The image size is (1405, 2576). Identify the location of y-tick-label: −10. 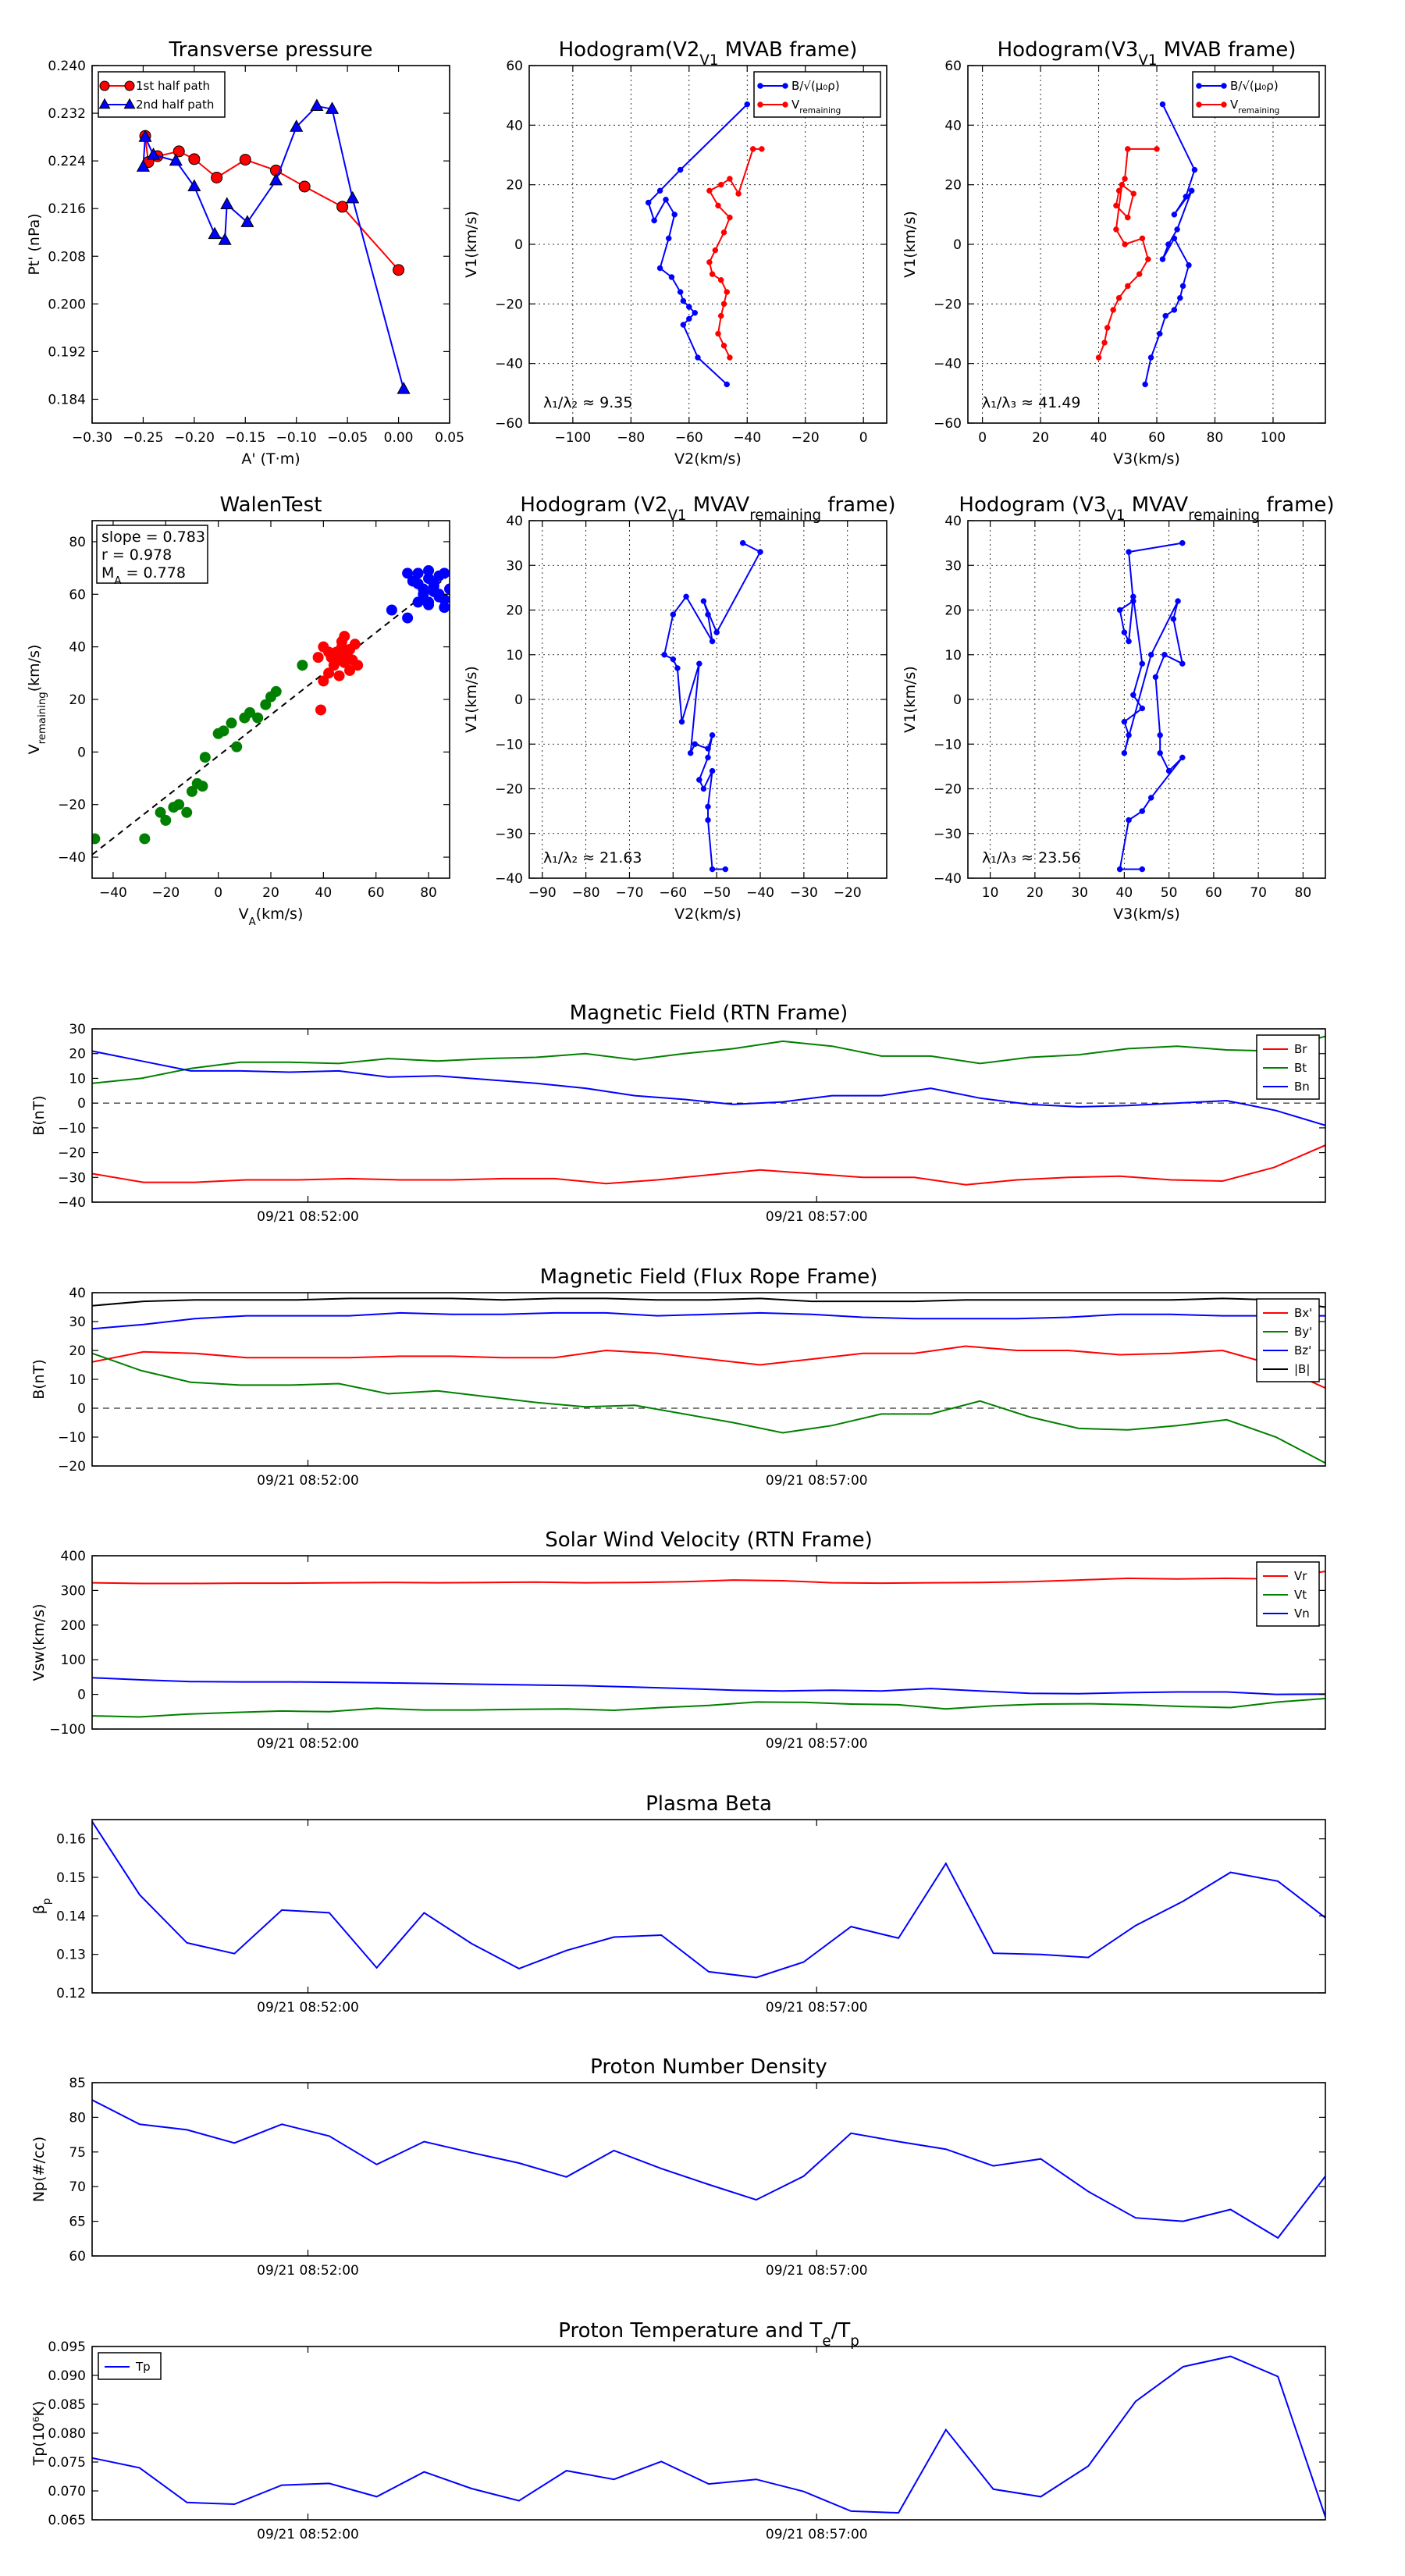
(72, 1129).